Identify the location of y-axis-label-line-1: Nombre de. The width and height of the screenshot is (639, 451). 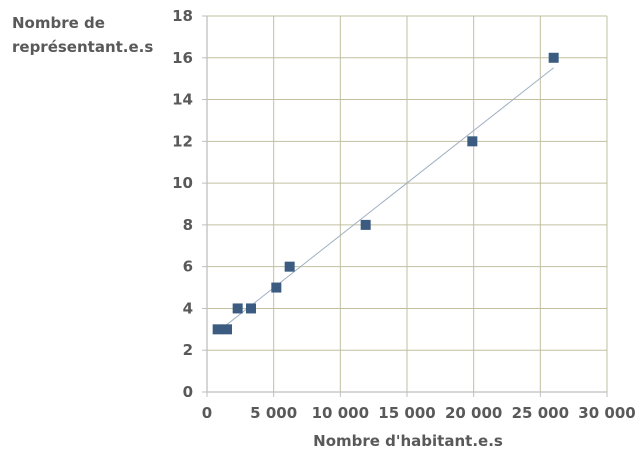
(58, 23).